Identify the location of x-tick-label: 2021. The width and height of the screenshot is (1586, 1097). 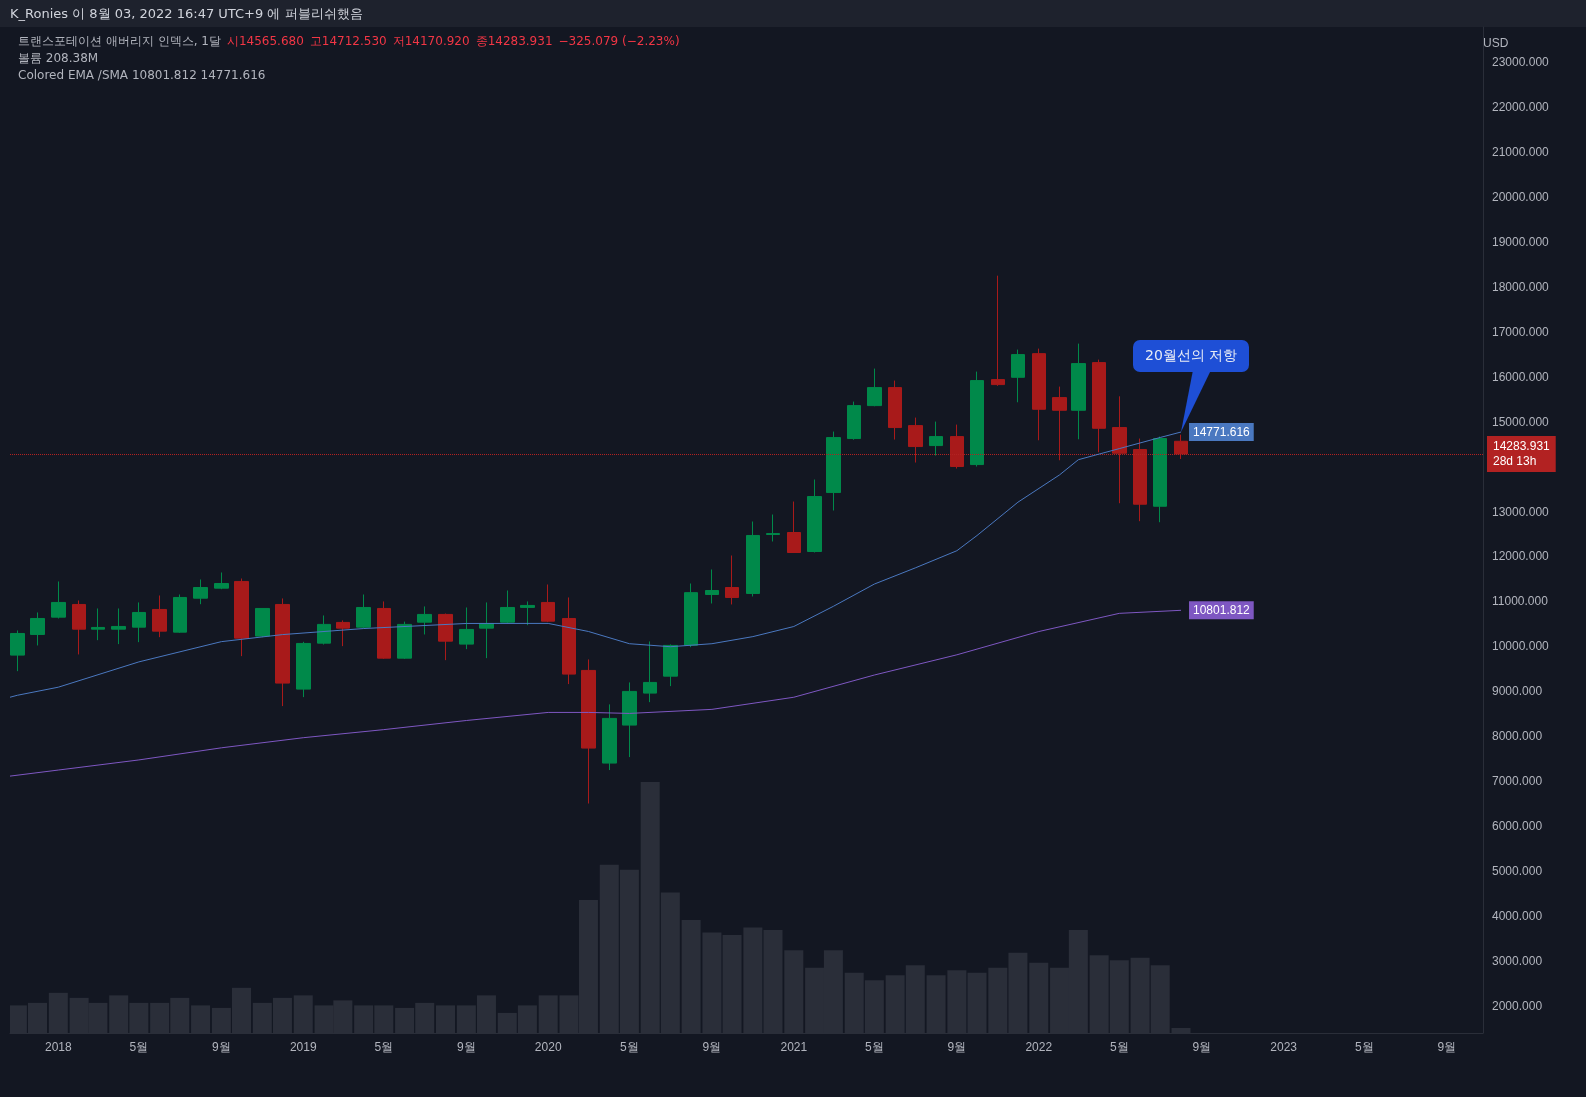
(794, 1047).